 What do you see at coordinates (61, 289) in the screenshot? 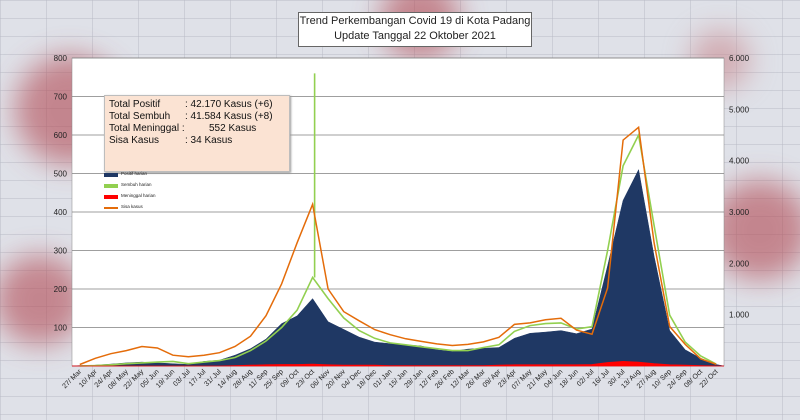
I see `y-tick-label: 200` at bounding box center [61, 289].